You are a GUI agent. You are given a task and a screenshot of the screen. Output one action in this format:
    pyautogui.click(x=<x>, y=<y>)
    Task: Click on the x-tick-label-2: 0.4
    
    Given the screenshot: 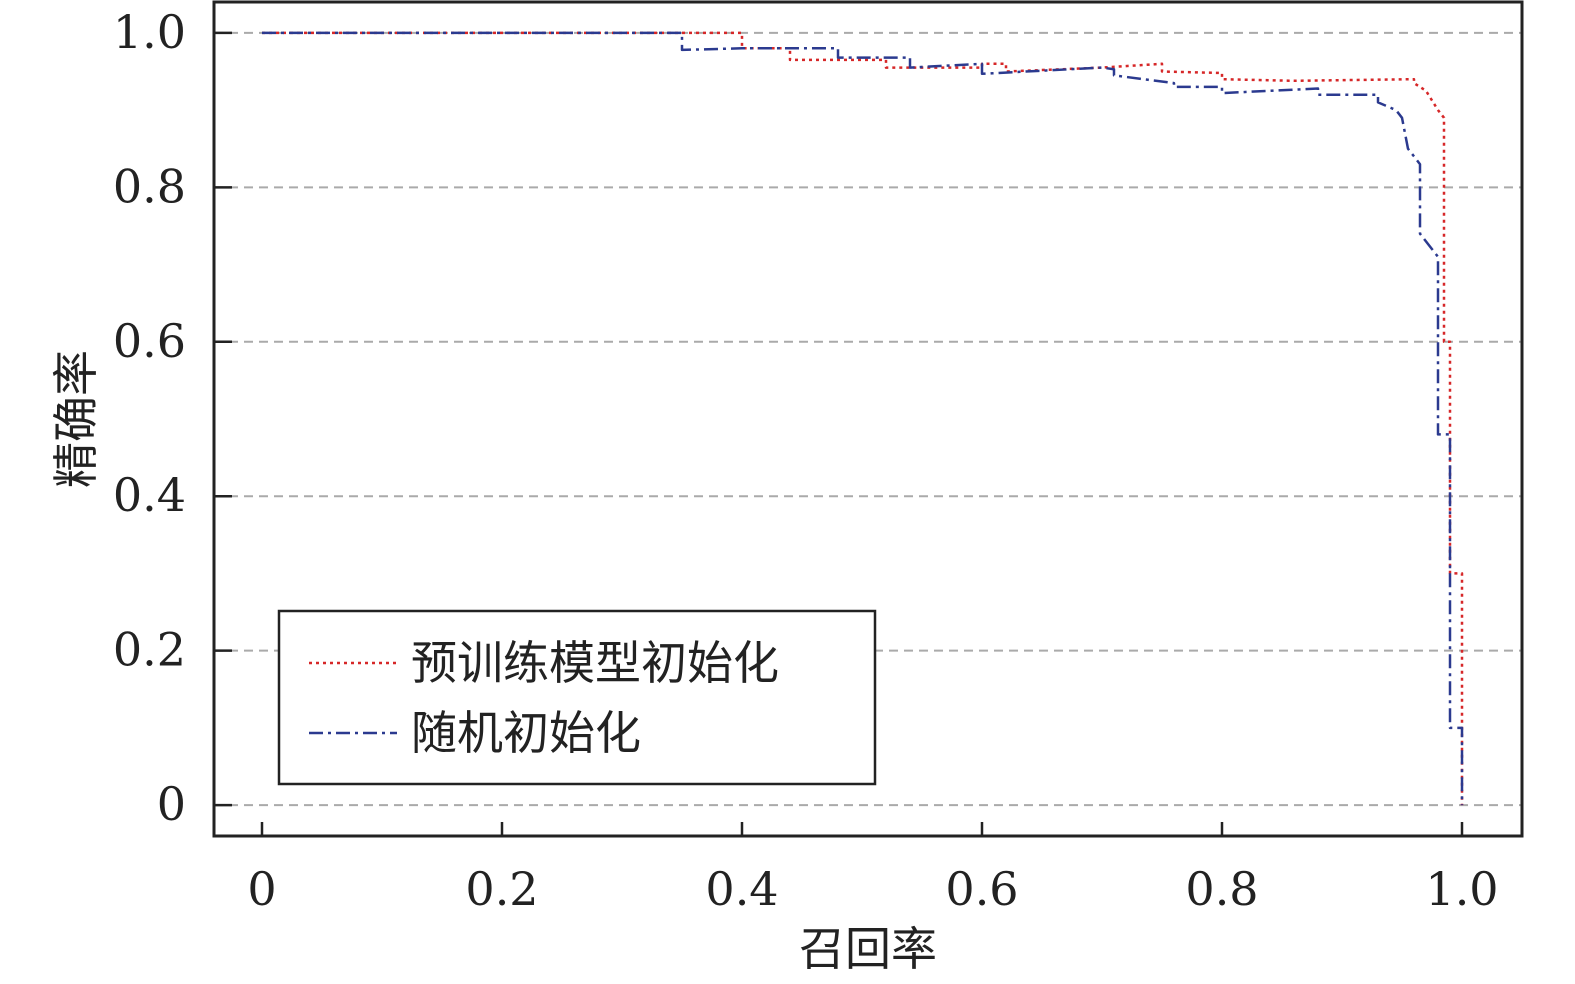 What is the action you would take?
    pyautogui.click(x=741, y=889)
    